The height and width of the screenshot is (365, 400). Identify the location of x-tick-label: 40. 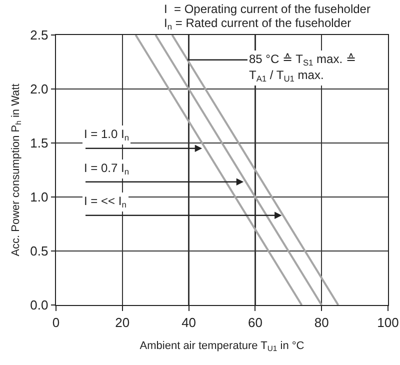
(189, 322).